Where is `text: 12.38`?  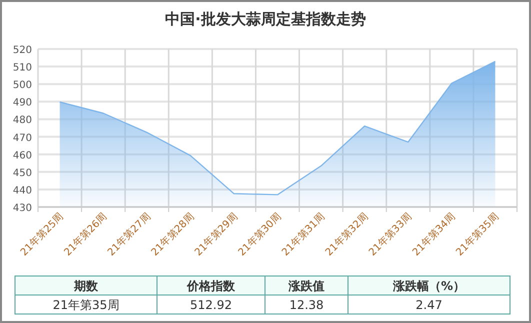 text: 12.38 is located at coordinates (306, 305).